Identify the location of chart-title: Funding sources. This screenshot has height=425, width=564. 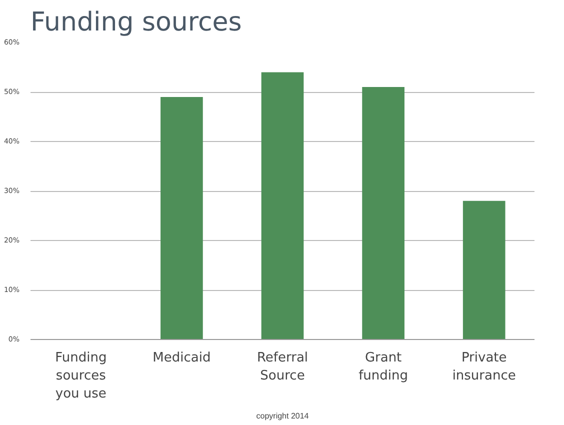
(136, 23).